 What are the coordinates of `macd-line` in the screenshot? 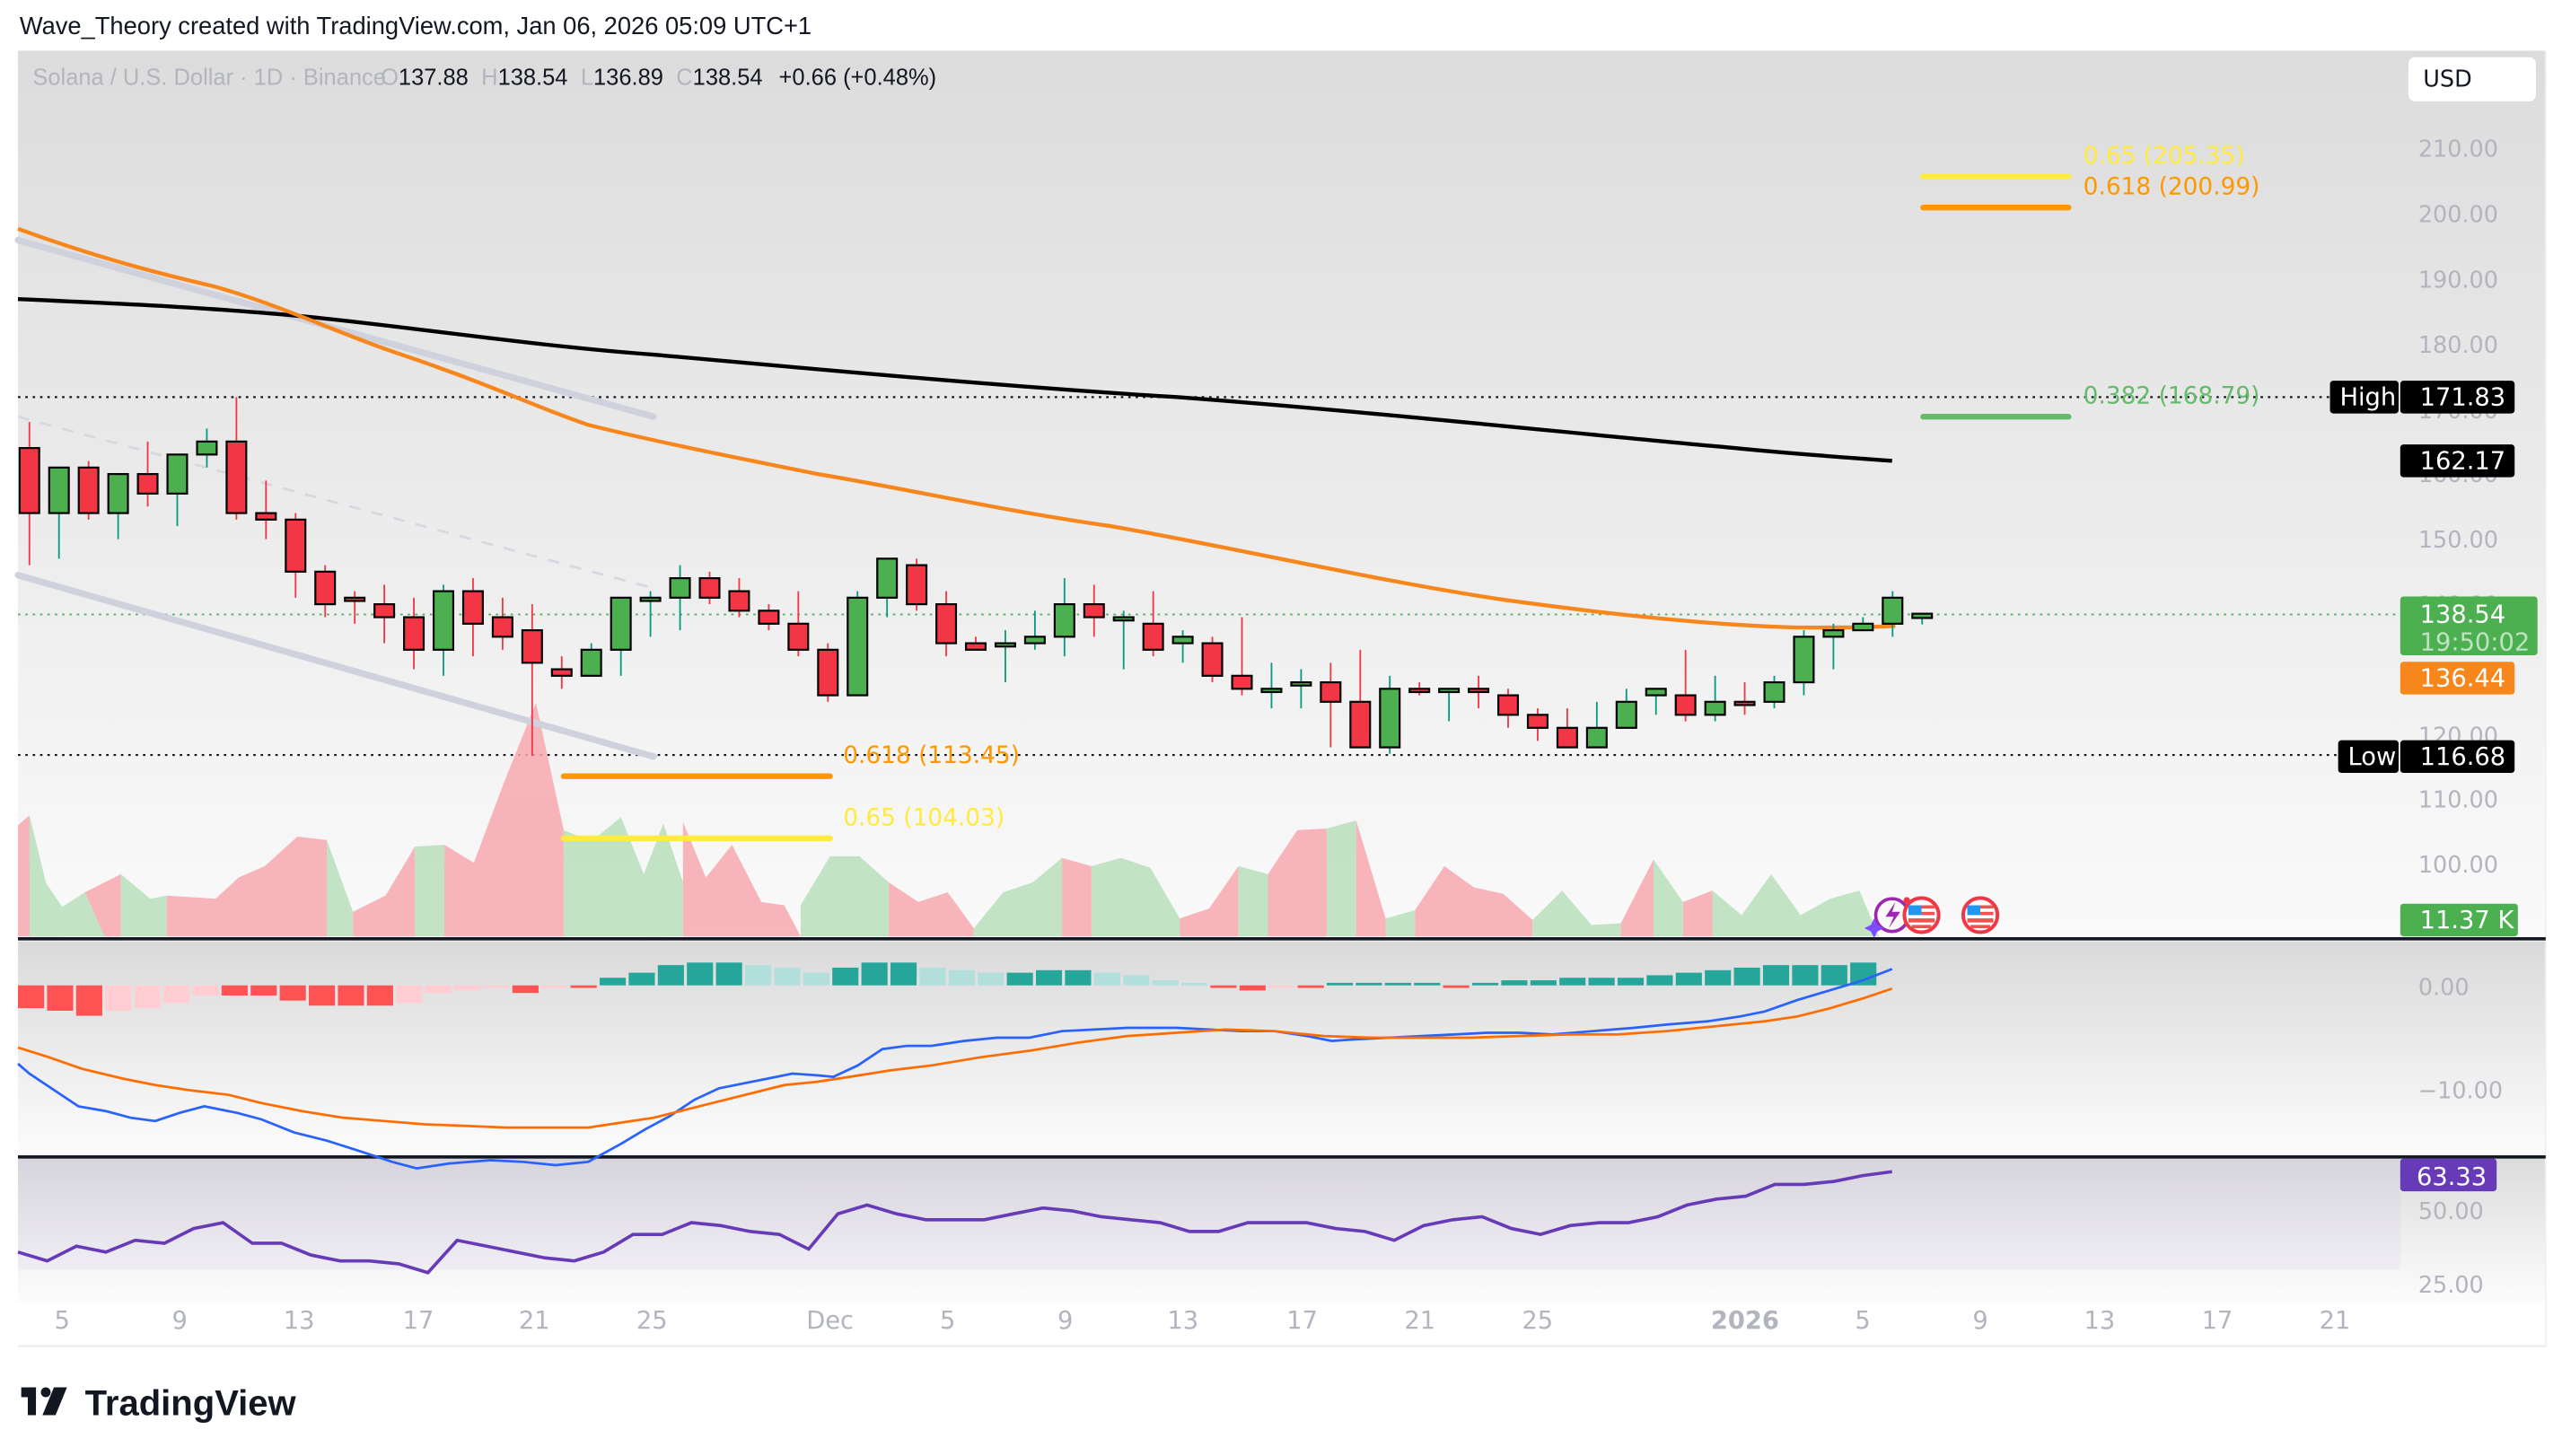 It's located at (955, 1069).